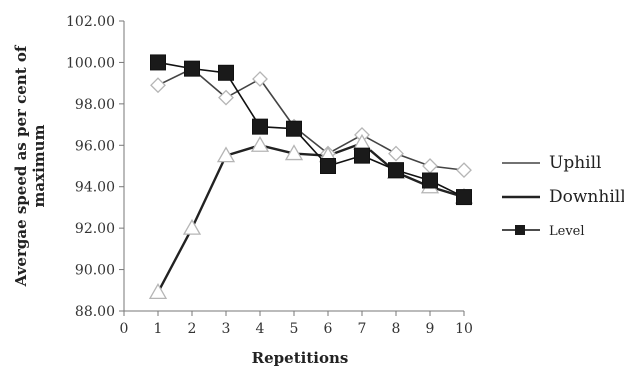 The image size is (624, 368). What do you see at coordinates (575, 163) in the screenshot?
I see `legend-label: Uphill` at bounding box center [575, 163].